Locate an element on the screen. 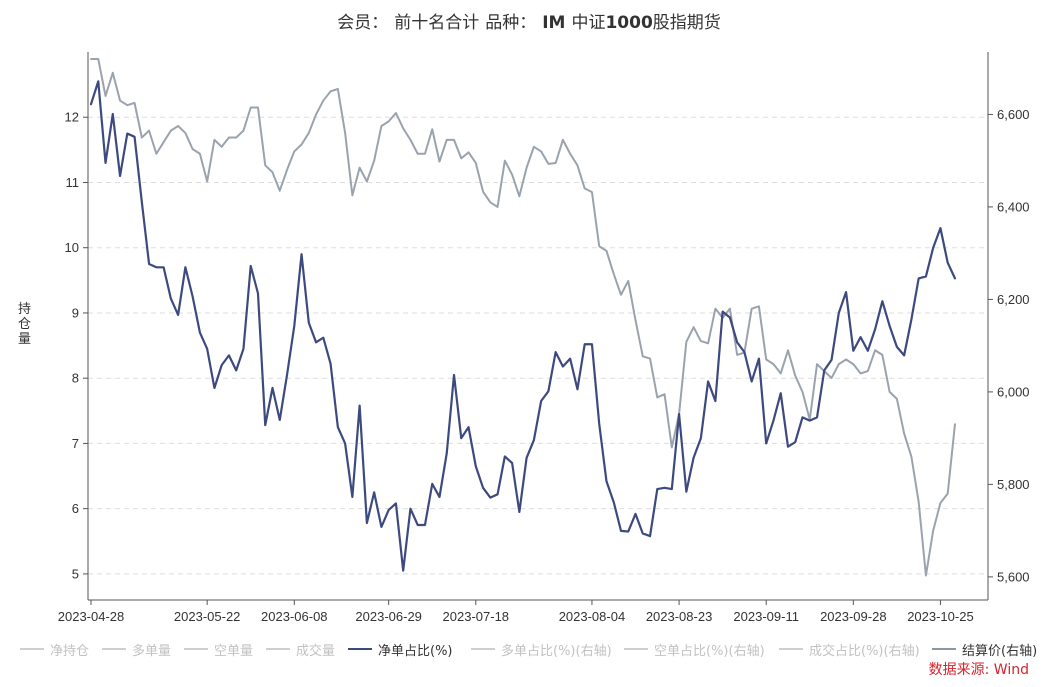 This screenshot has width=1058, height=687. legend-item: 净持仓 is located at coordinates (54, 649).